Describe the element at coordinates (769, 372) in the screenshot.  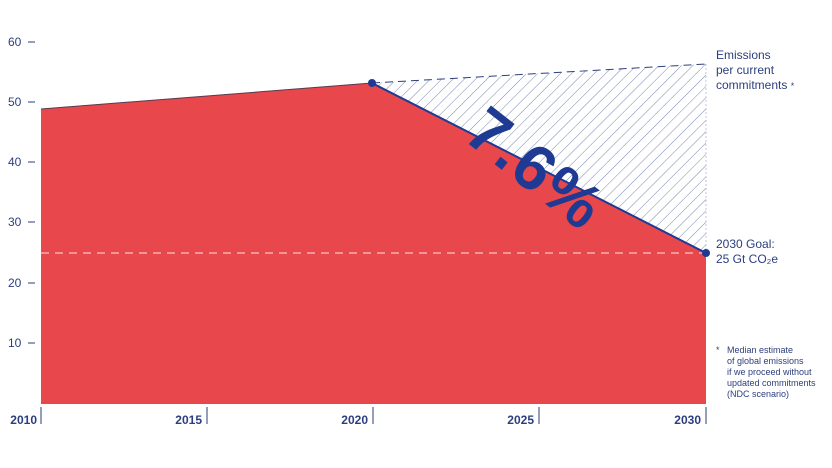
I see `footnote-line3: if we proceed without` at that location.